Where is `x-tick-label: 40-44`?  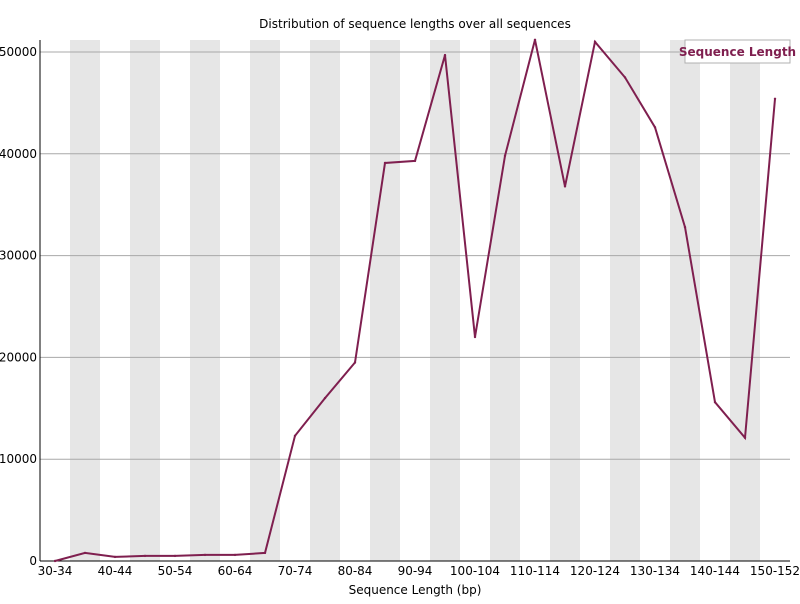 x-tick-label: 40-44 is located at coordinates (115, 571).